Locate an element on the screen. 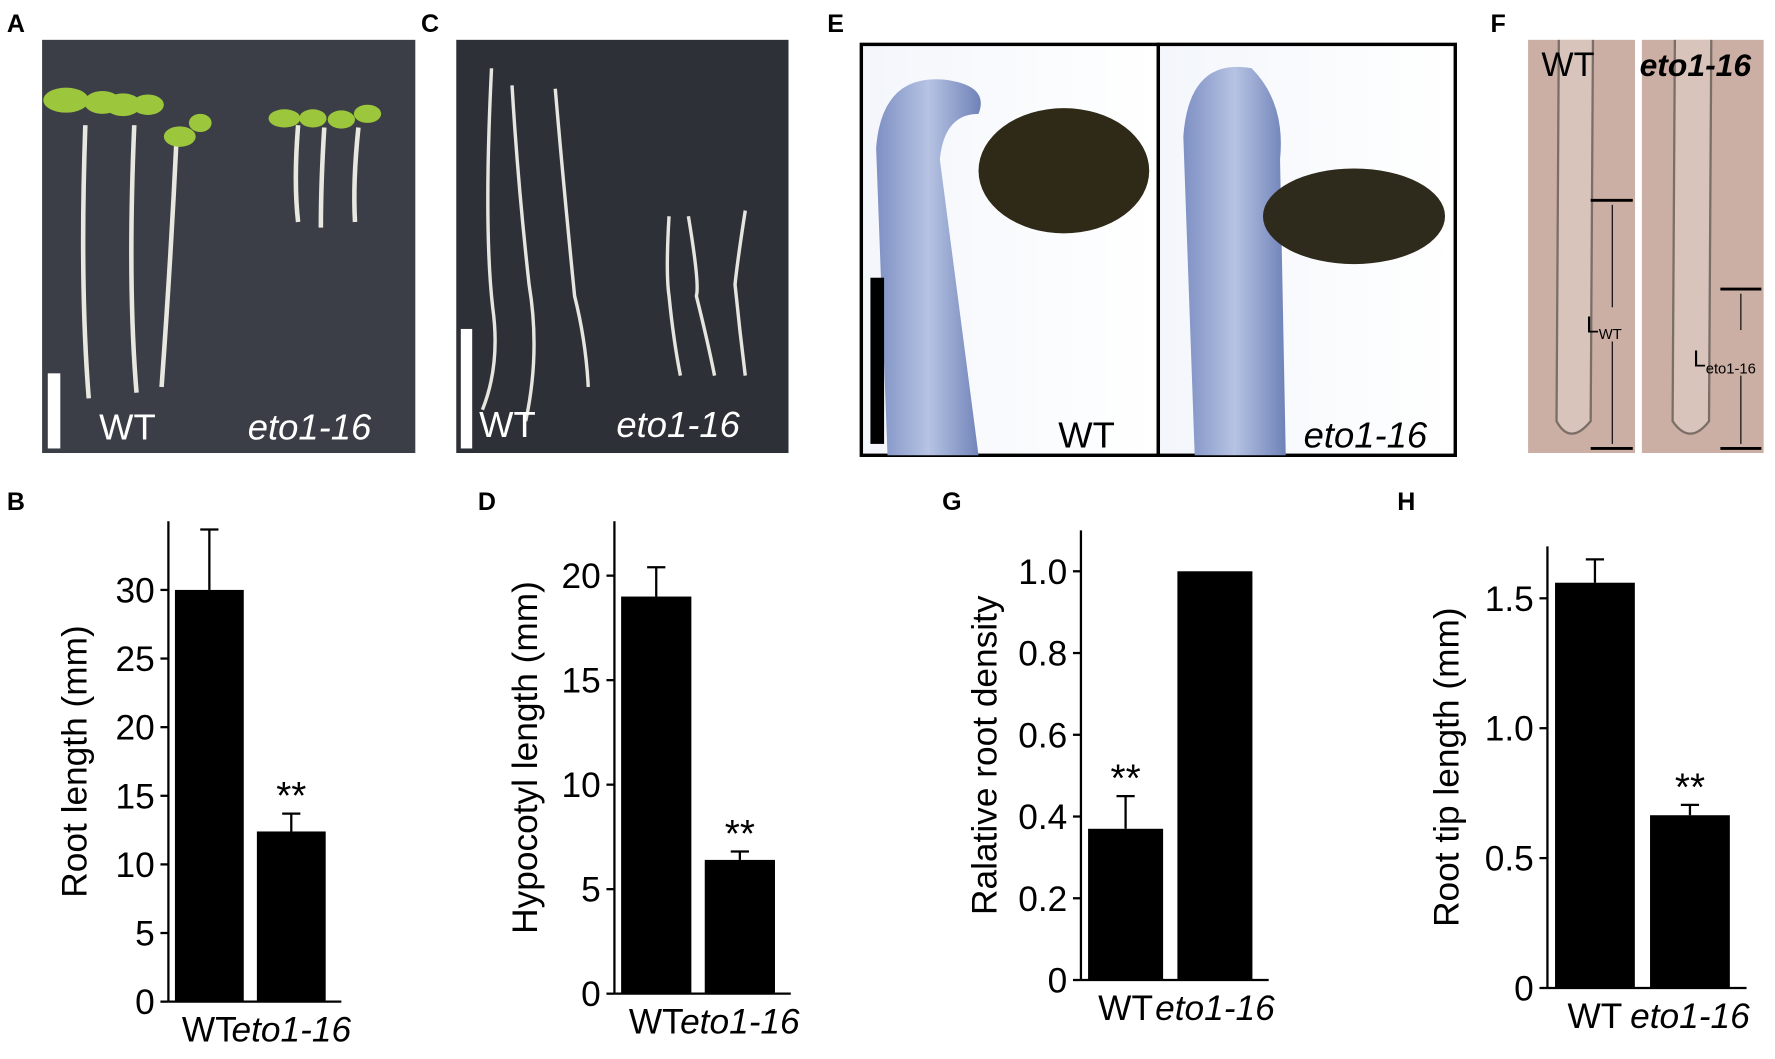  photo-e: E WT eto1-16 is located at coordinates (1142, 233).